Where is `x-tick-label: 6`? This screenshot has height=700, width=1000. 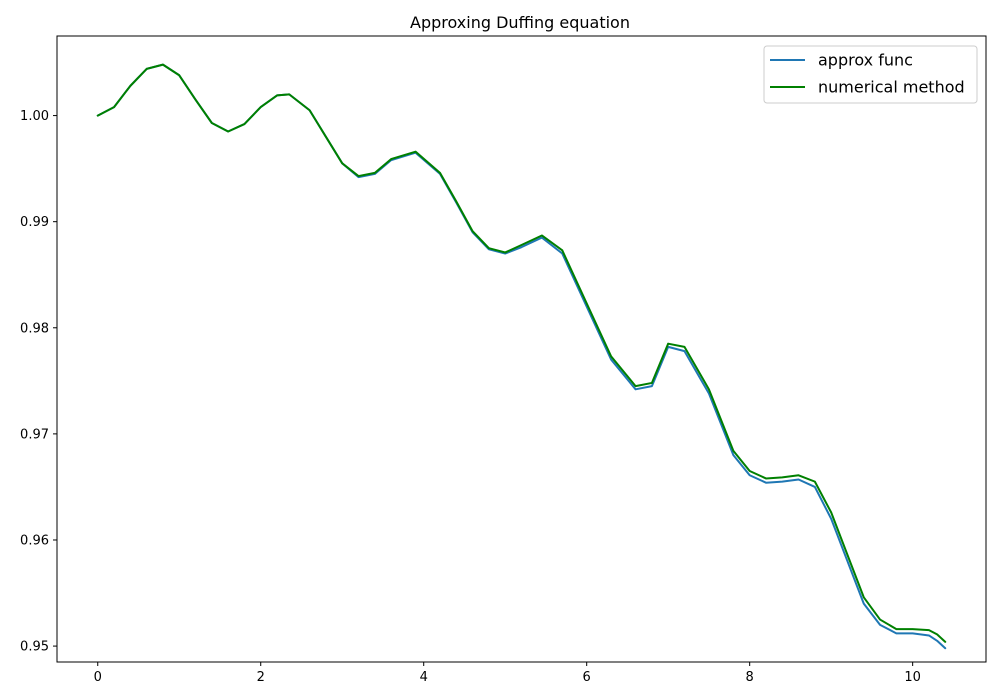 x-tick-label: 6 is located at coordinates (587, 677).